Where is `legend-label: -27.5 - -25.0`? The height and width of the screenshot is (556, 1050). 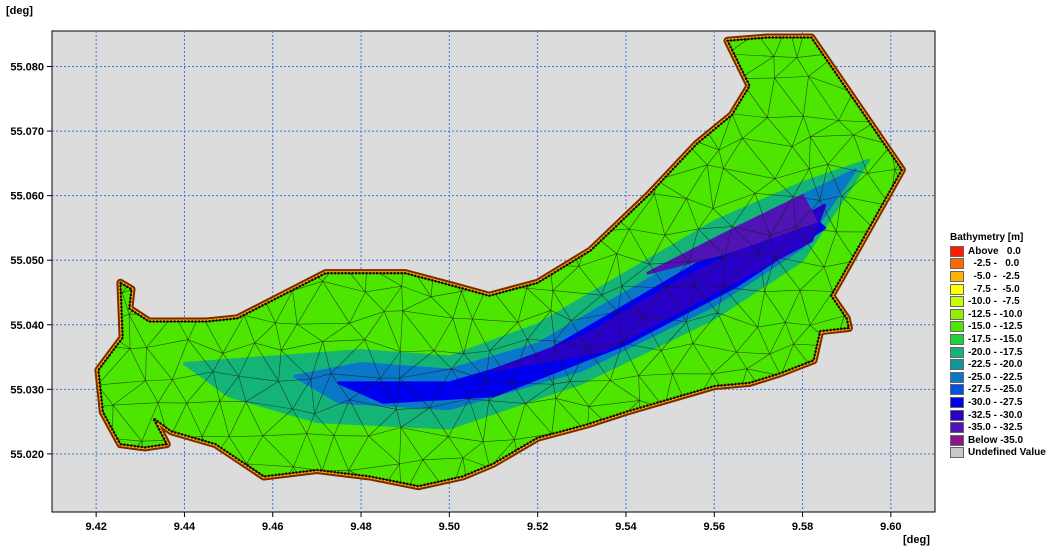
legend-label: -27.5 - -25.0 is located at coordinates (995, 389).